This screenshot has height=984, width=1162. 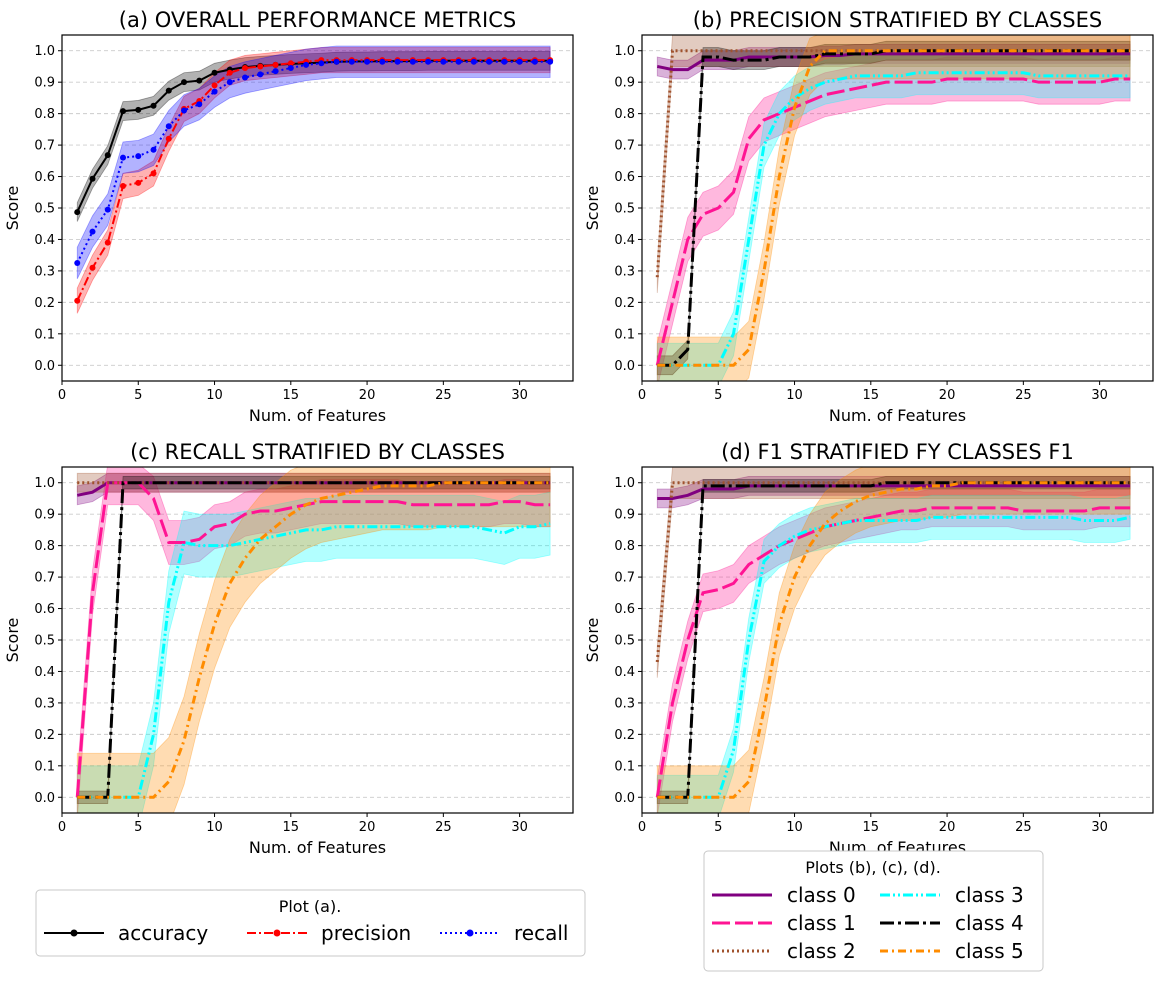 What do you see at coordinates (989, 895) in the screenshot?
I see `legend-label-class-3: class 3` at bounding box center [989, 895].